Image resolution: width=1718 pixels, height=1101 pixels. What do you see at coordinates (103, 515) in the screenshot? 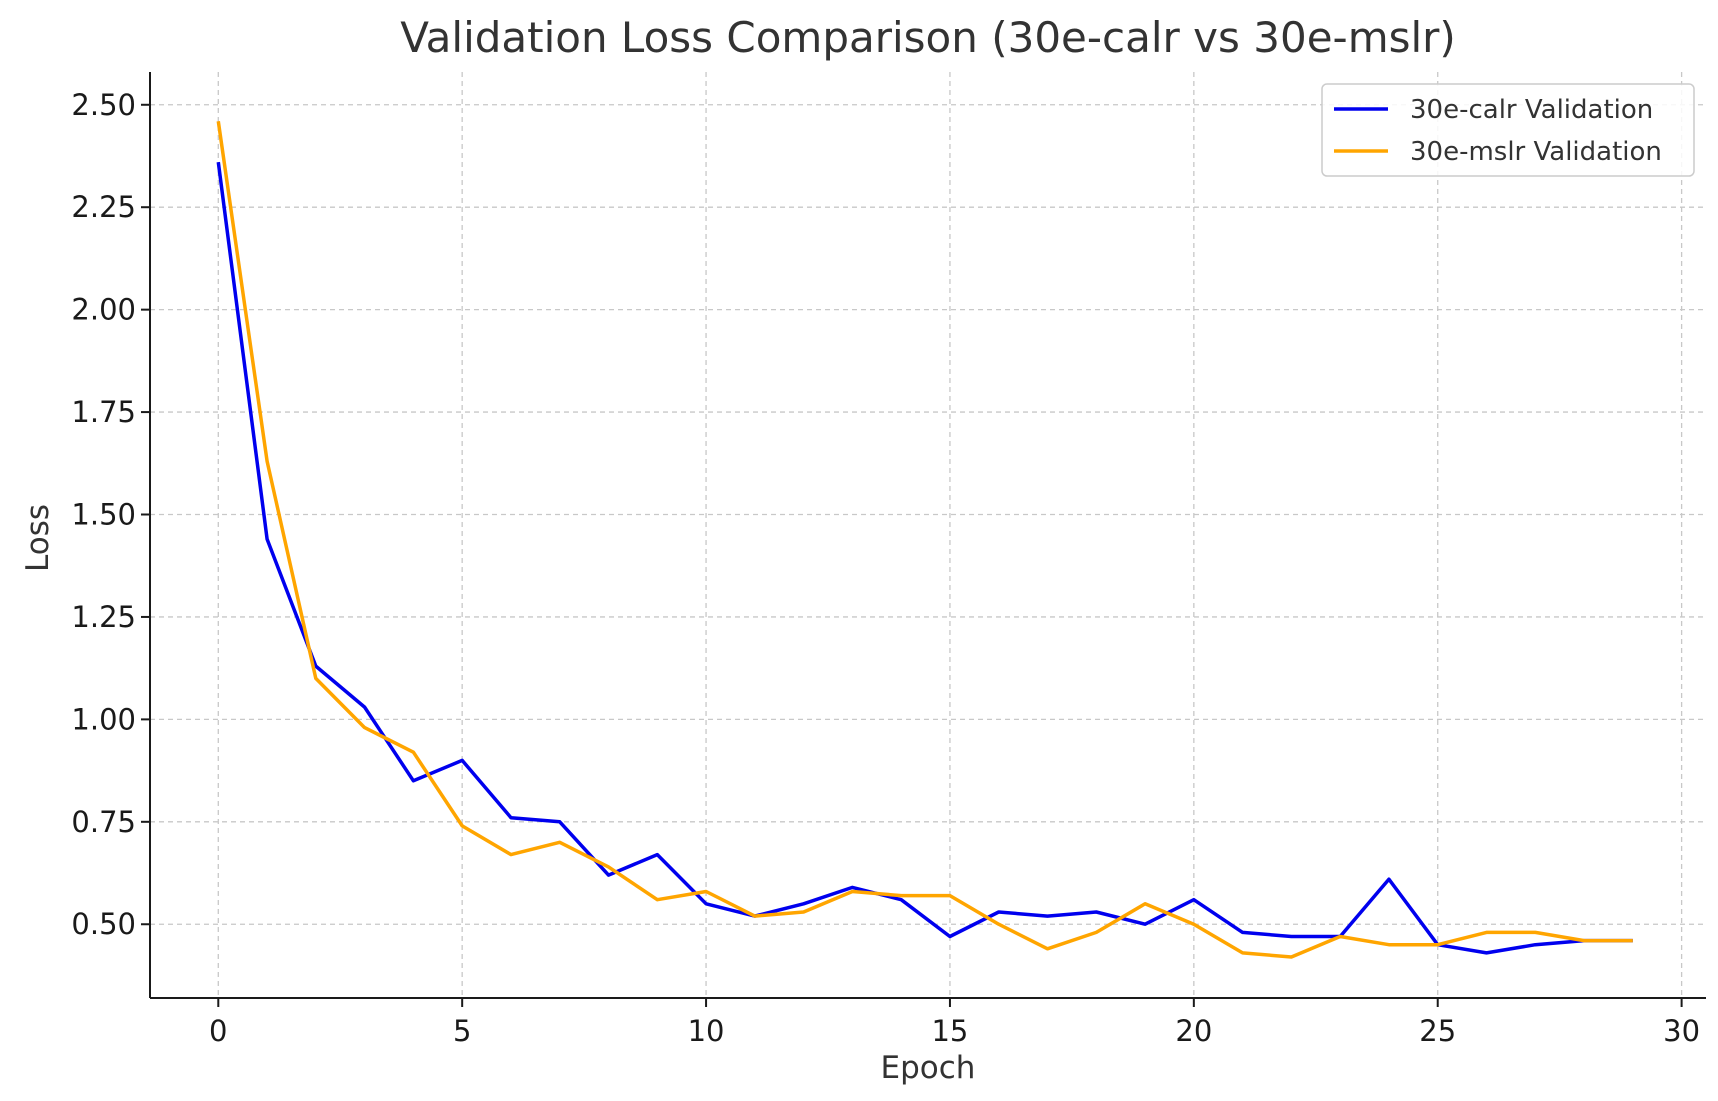
I see `y-tick-label: 1.50` at bounding box center [103, 515].